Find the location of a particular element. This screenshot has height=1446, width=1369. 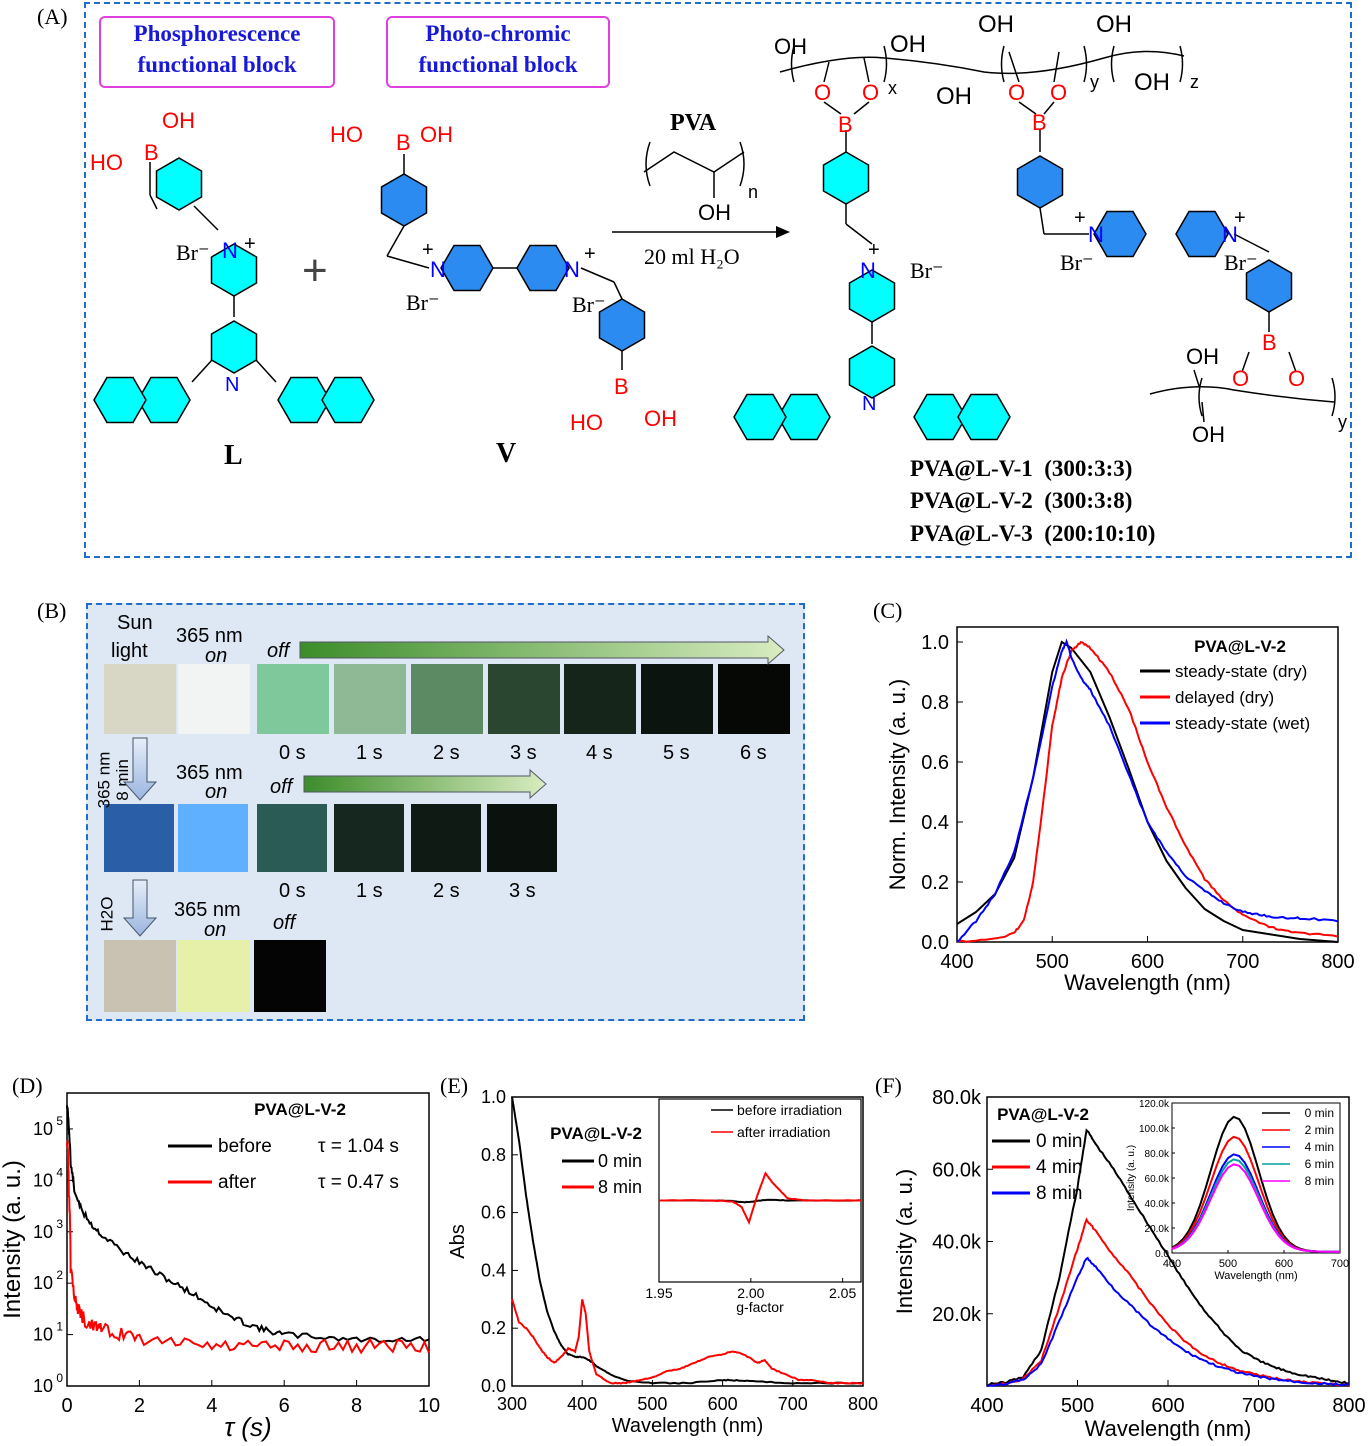

sample-3: PVA@L-V-3 (200:10:10) is located at coordinates (1032, 534).